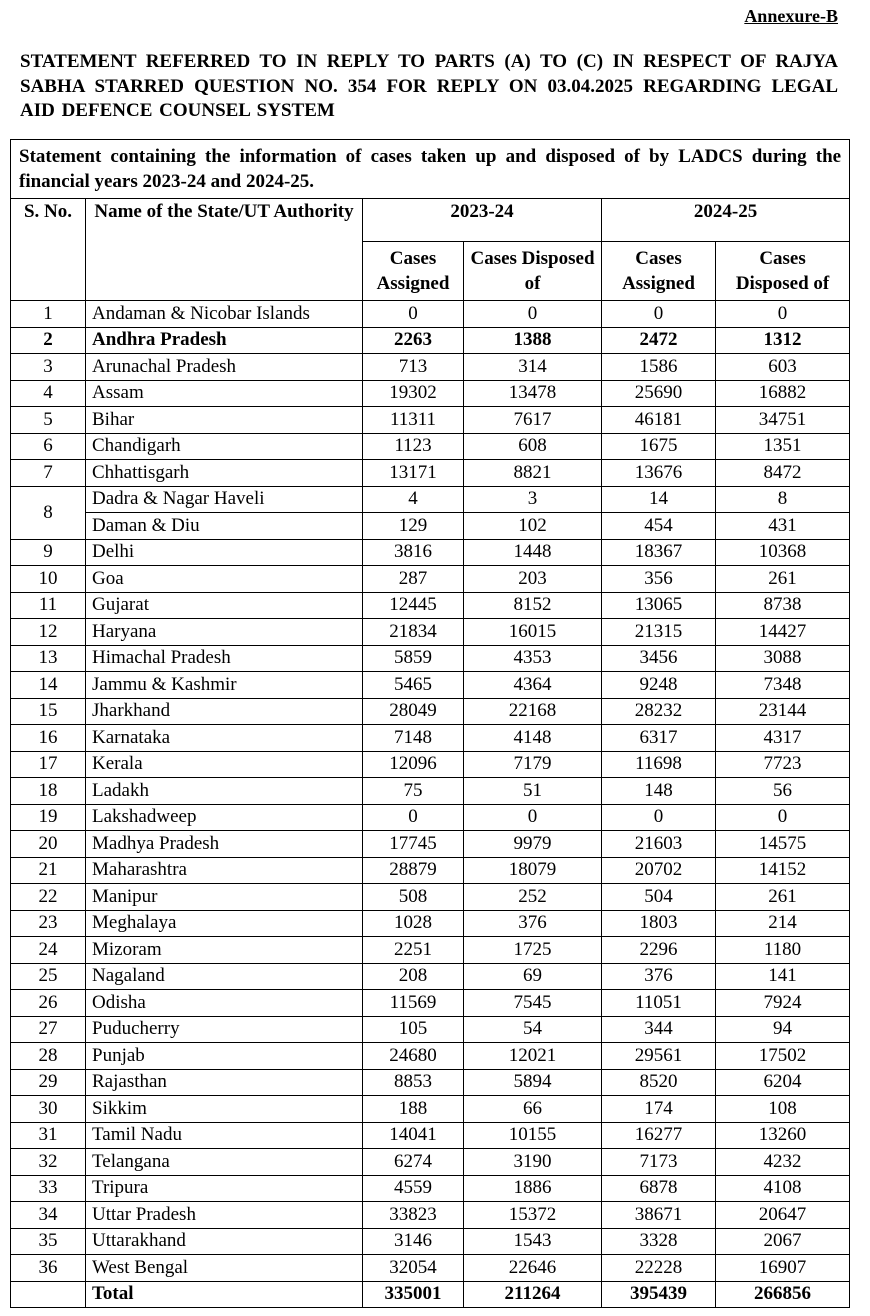  Describe the element at coordinates (413, 923) in the screenshot. I see `cell-value: 1028` at that location.